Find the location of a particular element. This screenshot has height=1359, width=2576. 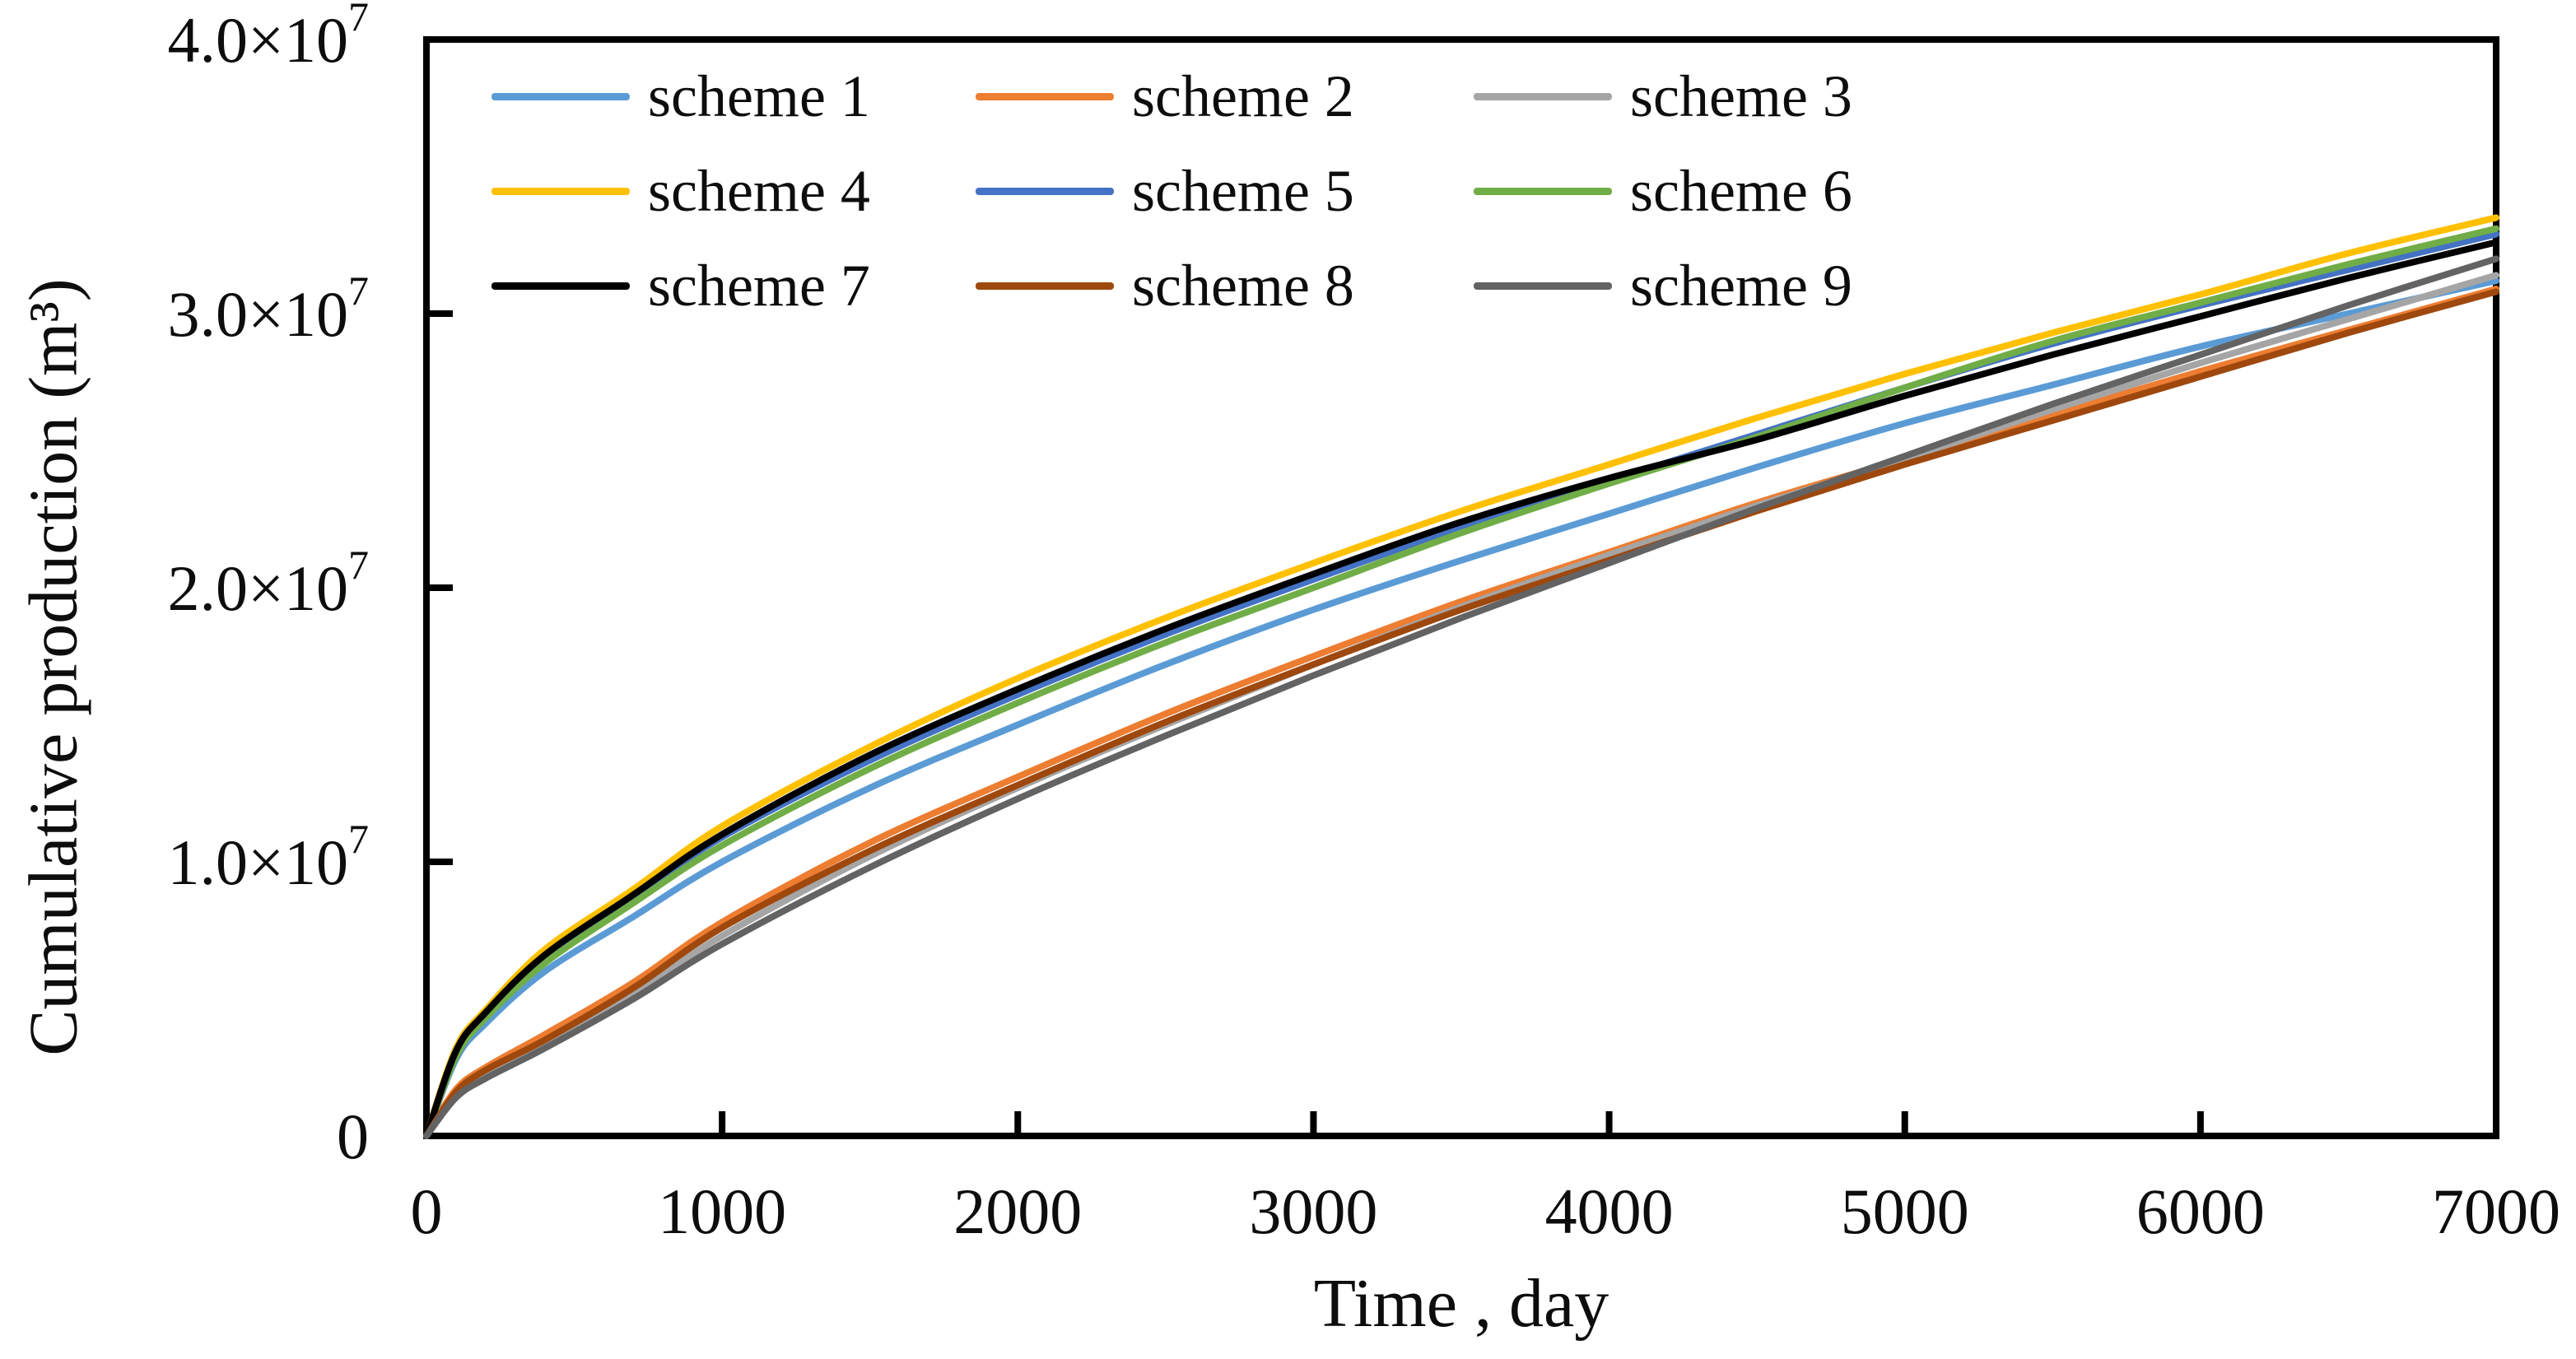

legend-label: scheme 7 is located at coordinates (759, 286).